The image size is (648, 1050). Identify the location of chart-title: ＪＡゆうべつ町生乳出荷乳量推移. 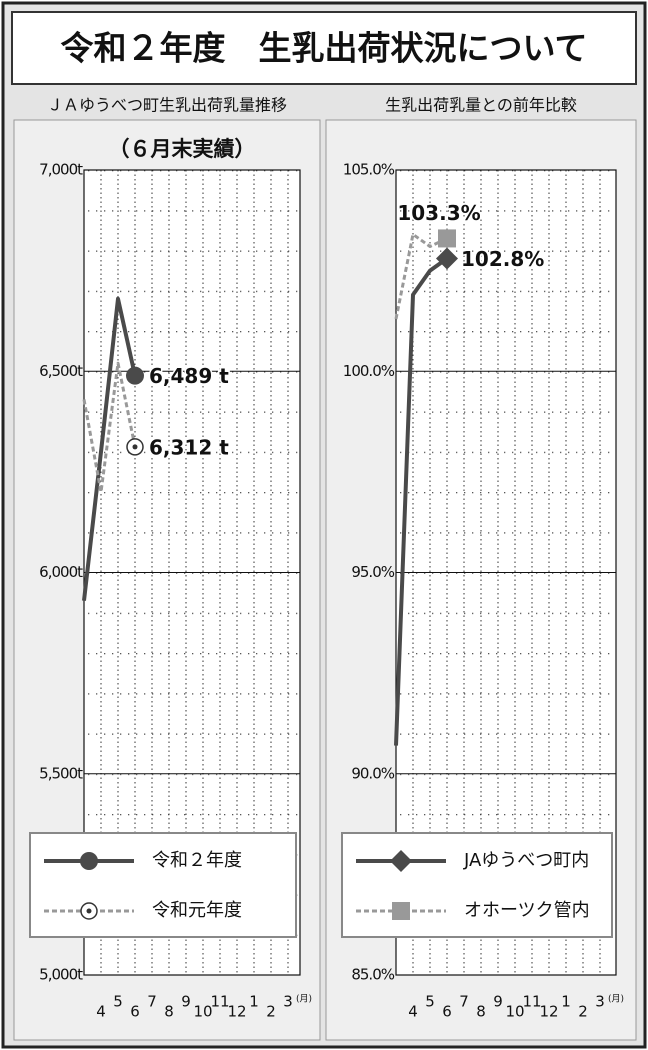
(167, 105).